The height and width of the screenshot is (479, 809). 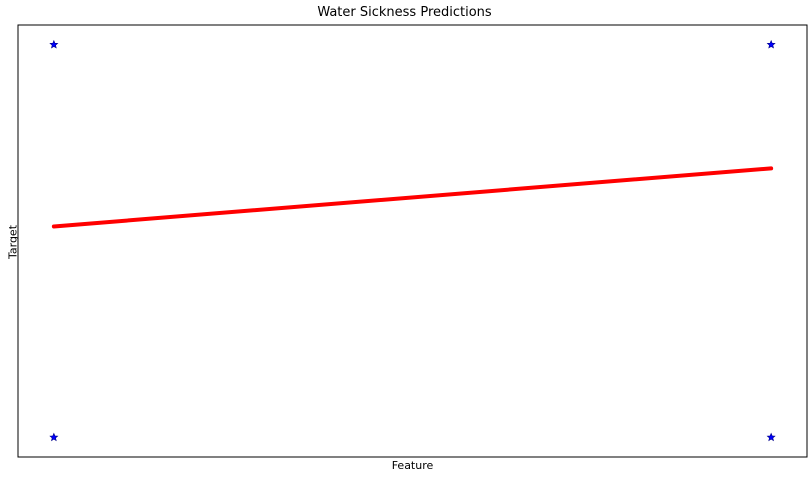 I want to click on y-axis-label: Target, so click(x=13, y=242).